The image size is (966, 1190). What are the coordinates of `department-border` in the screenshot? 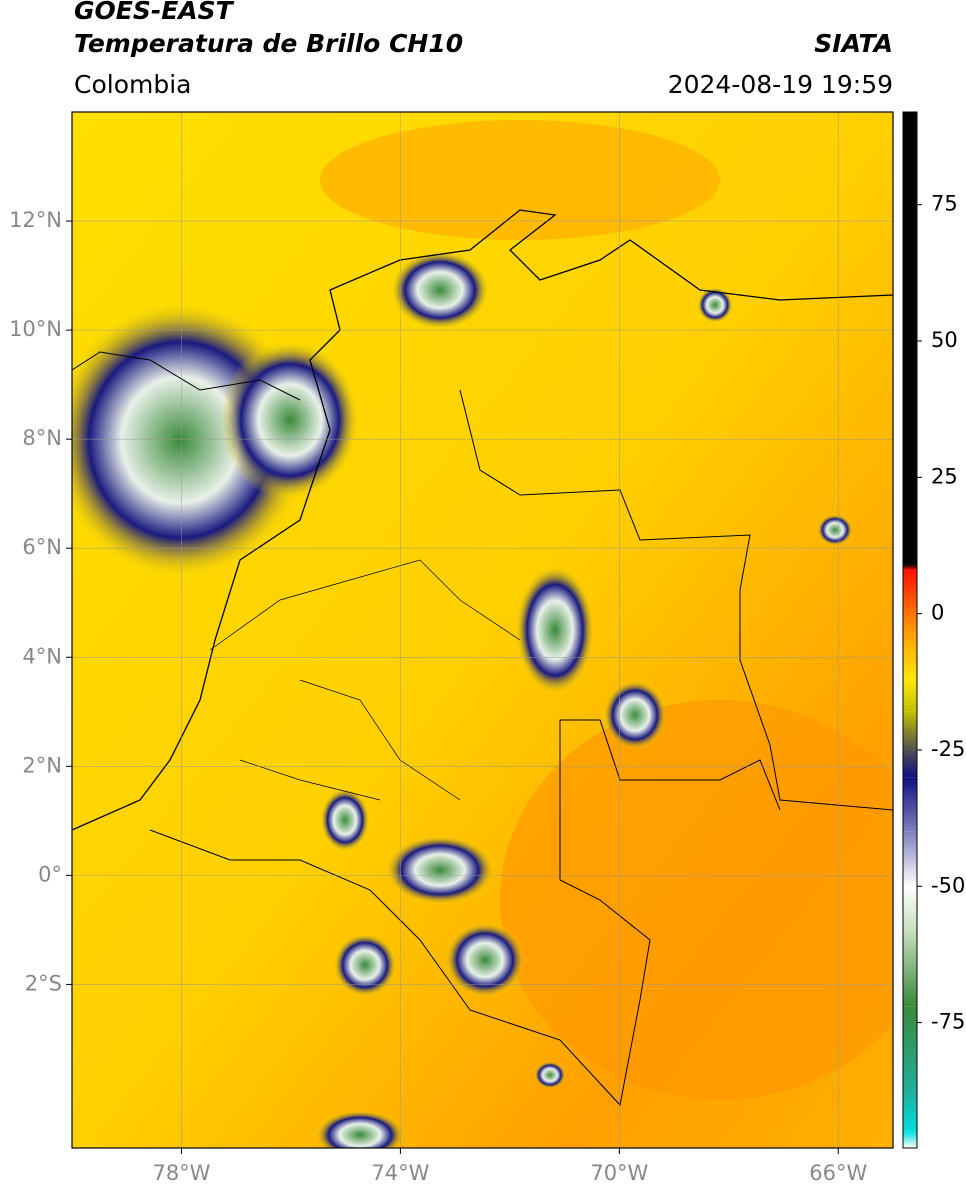 It's located at (365, 680).